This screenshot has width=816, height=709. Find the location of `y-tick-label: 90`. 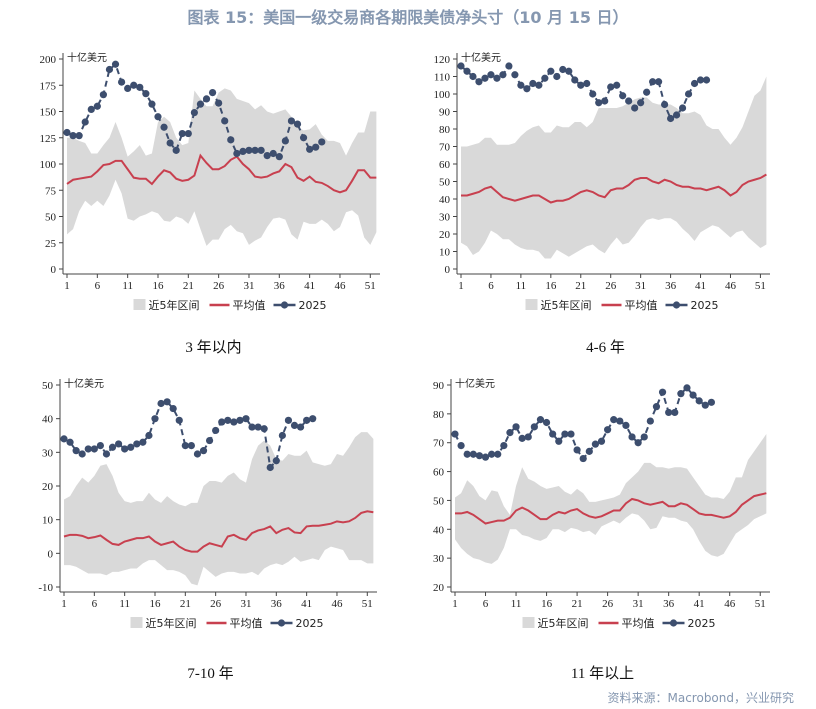

y-tick-label: 90 is located at coordinates (445, 113).